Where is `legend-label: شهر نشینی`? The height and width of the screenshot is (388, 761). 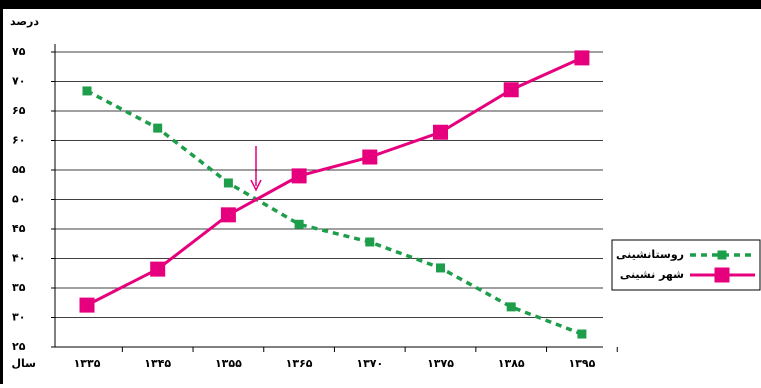
legend-label: شهر نشینی is located at coordinates (652, 274).